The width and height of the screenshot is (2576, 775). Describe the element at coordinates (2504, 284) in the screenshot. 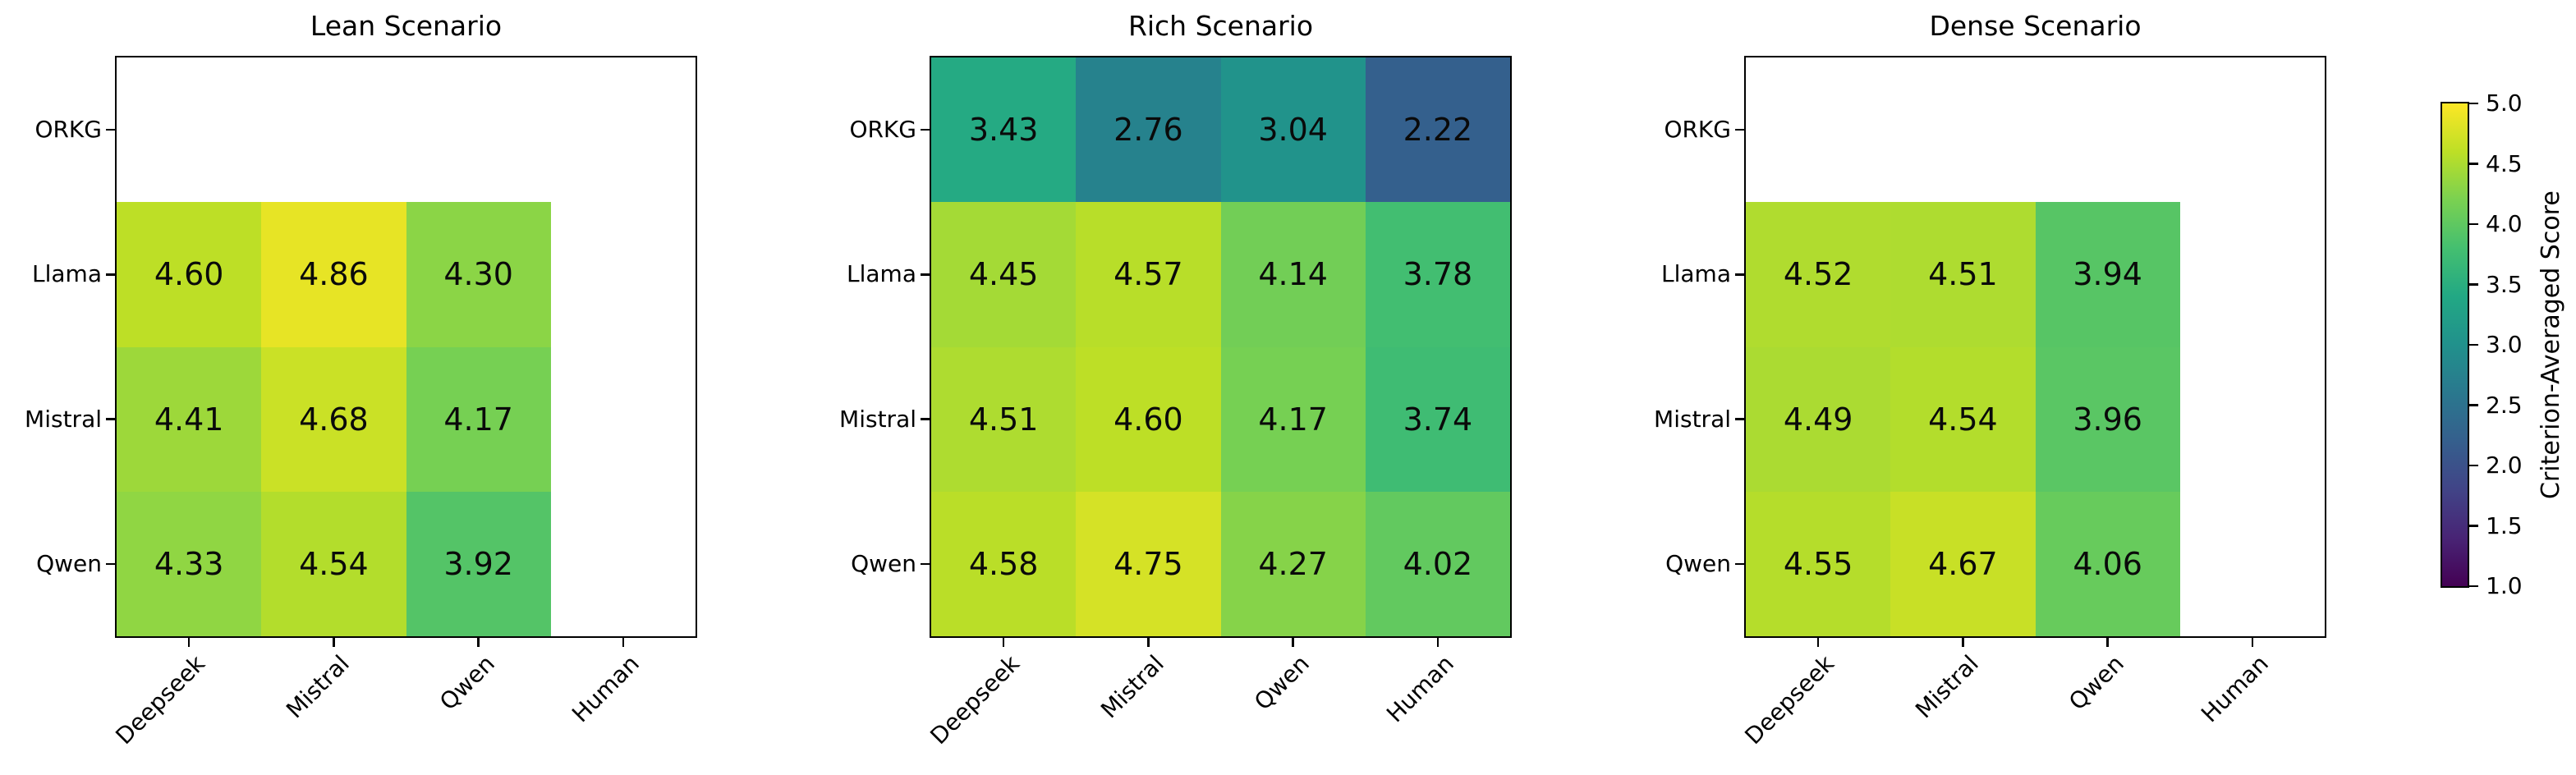

I see `colorbar-tick-label-3.5: 3.5` at that location.